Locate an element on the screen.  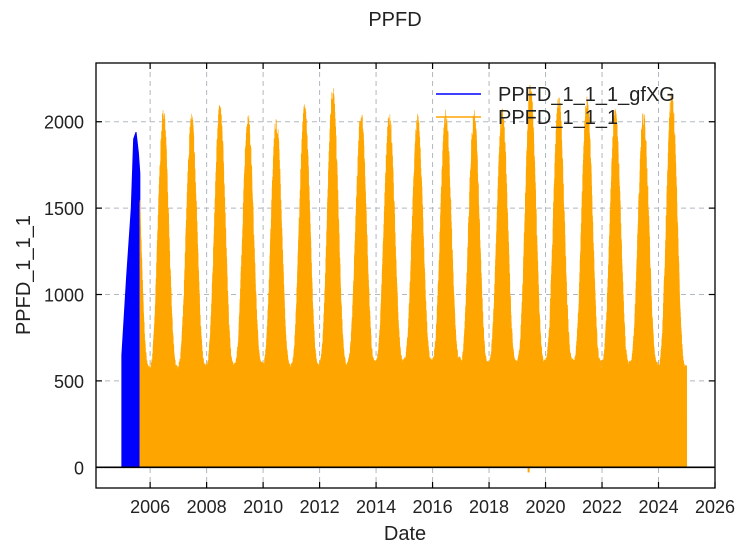
x-tick-label: 2012 is located at coordinates (320, 507).